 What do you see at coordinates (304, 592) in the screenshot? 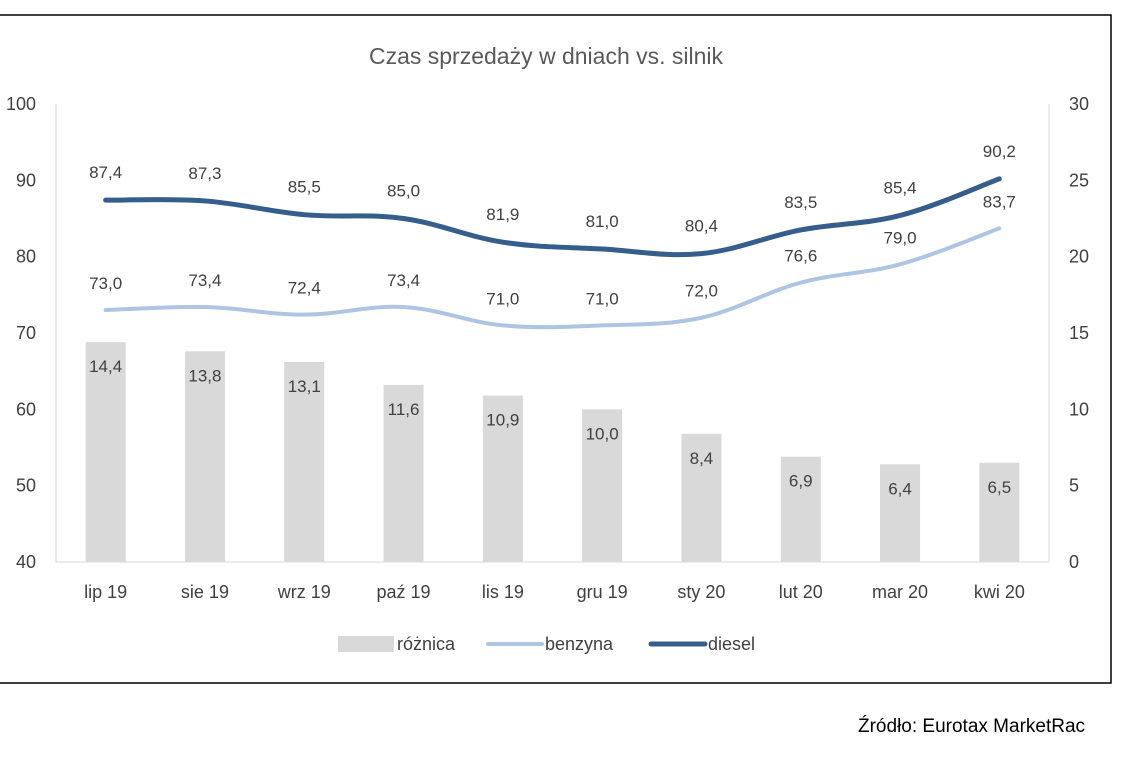
I see `x-axis-tick-label: wrz 19` at bounding box center [304, 592].